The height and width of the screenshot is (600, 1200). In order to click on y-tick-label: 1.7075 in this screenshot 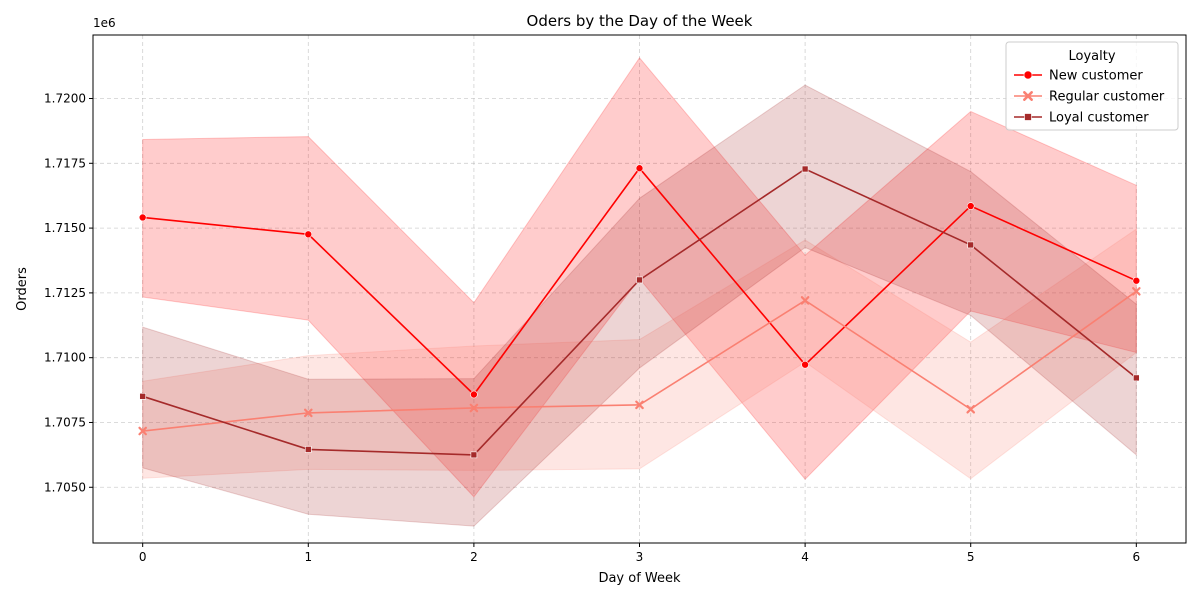, I will do `click(65, 422)`.